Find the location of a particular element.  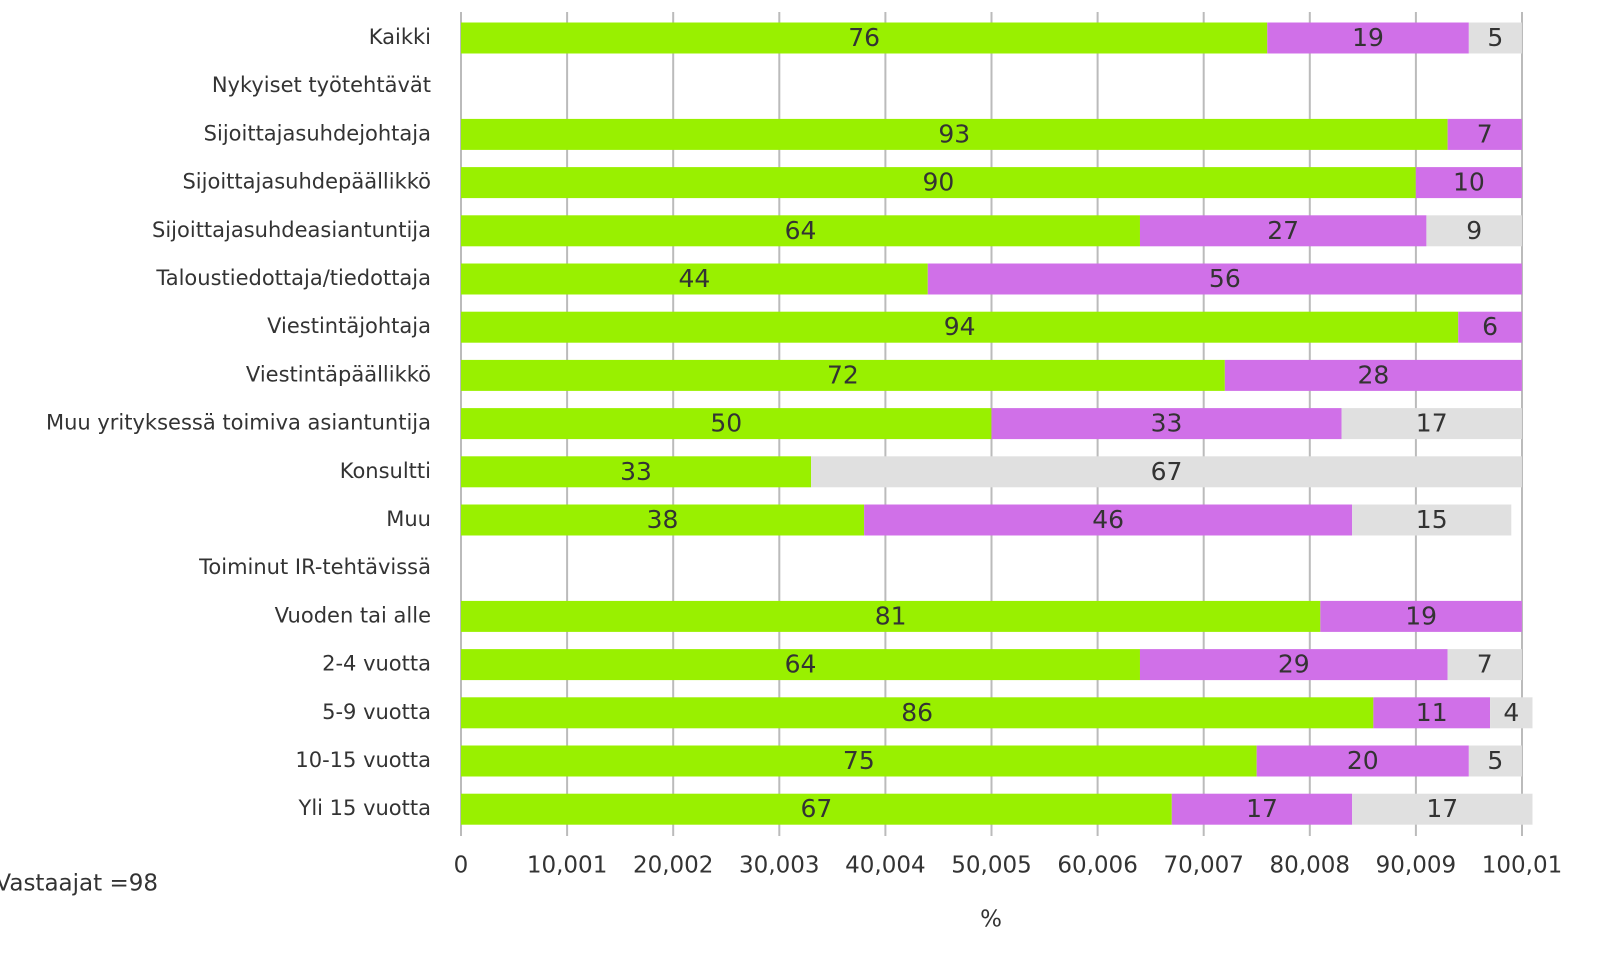

data-label: 64 is located at coordinates (801, 664).